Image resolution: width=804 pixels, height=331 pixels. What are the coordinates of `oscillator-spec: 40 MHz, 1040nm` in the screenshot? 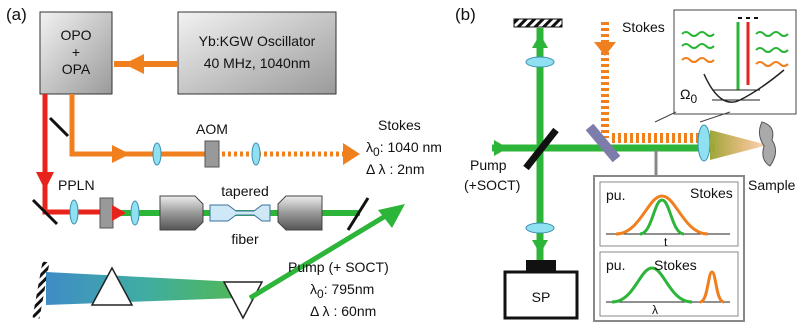 It's located at (257, 63).